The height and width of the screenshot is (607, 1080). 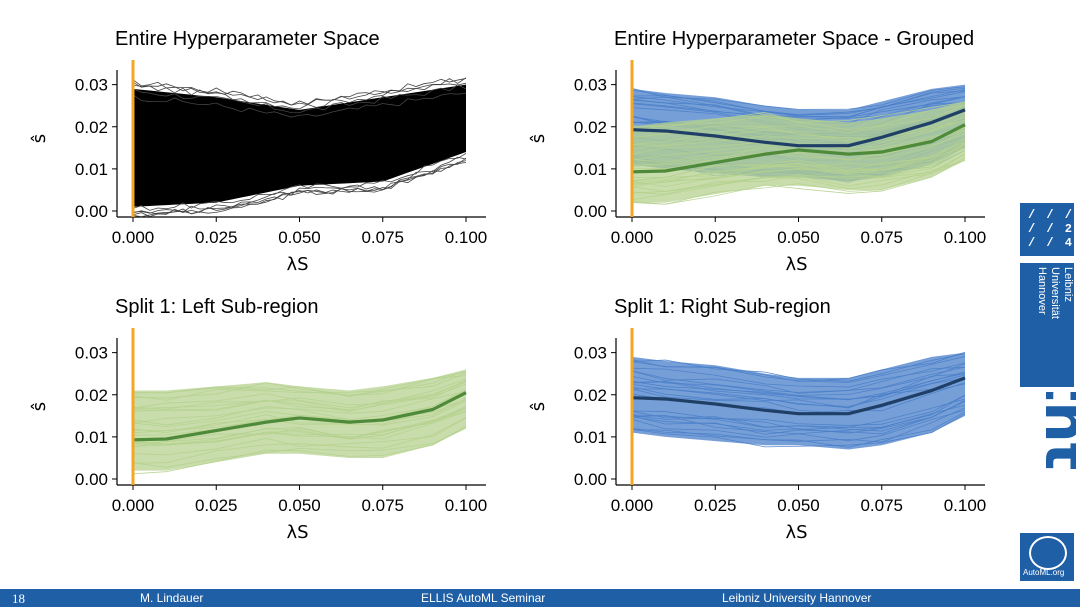 I want to click on luh-name-logo: Leibniz Universität Hannover, so click(x=1047, y=325).